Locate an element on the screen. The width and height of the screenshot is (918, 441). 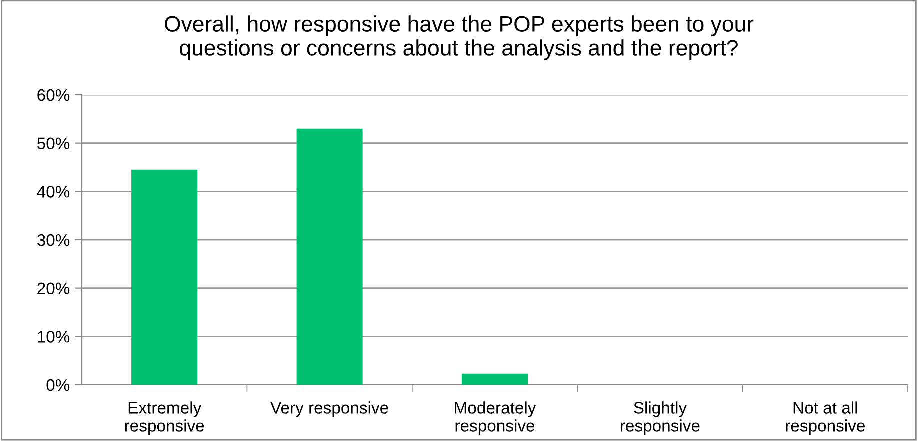
x-tick-label: Slightly responsive is located at coordinates (660, 419).